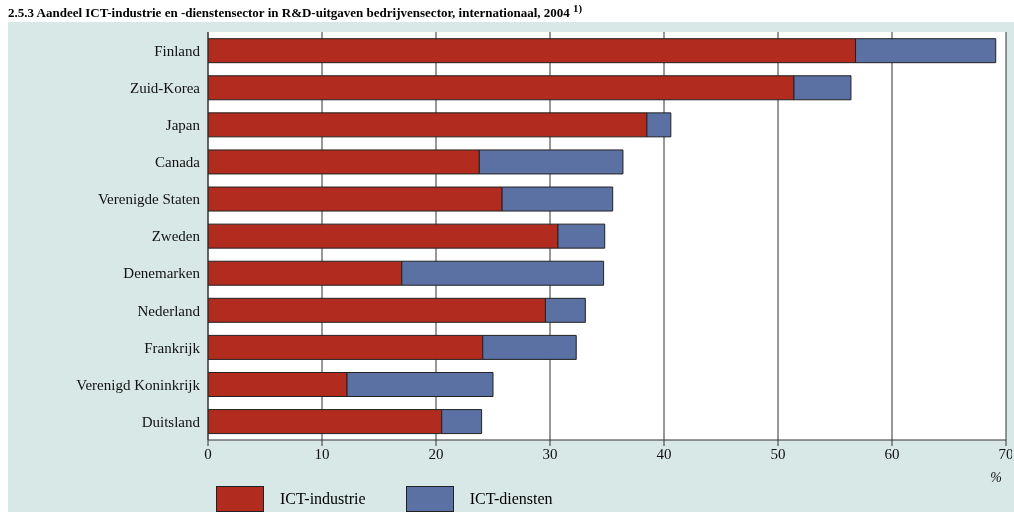 This screenshot has height=520, width=1014. Describe the element at coordinates (550, 453) in the screenshot. I see `x-tick-label: 30` at that location.